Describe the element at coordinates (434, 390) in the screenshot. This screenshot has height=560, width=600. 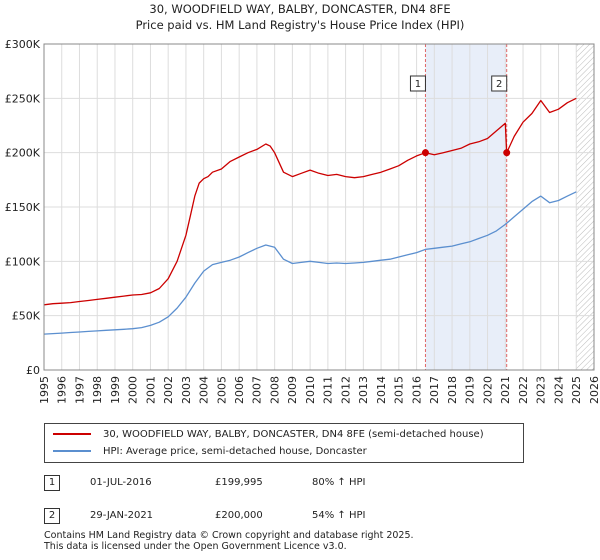
I see `x-tick-label: 2017` at that location.